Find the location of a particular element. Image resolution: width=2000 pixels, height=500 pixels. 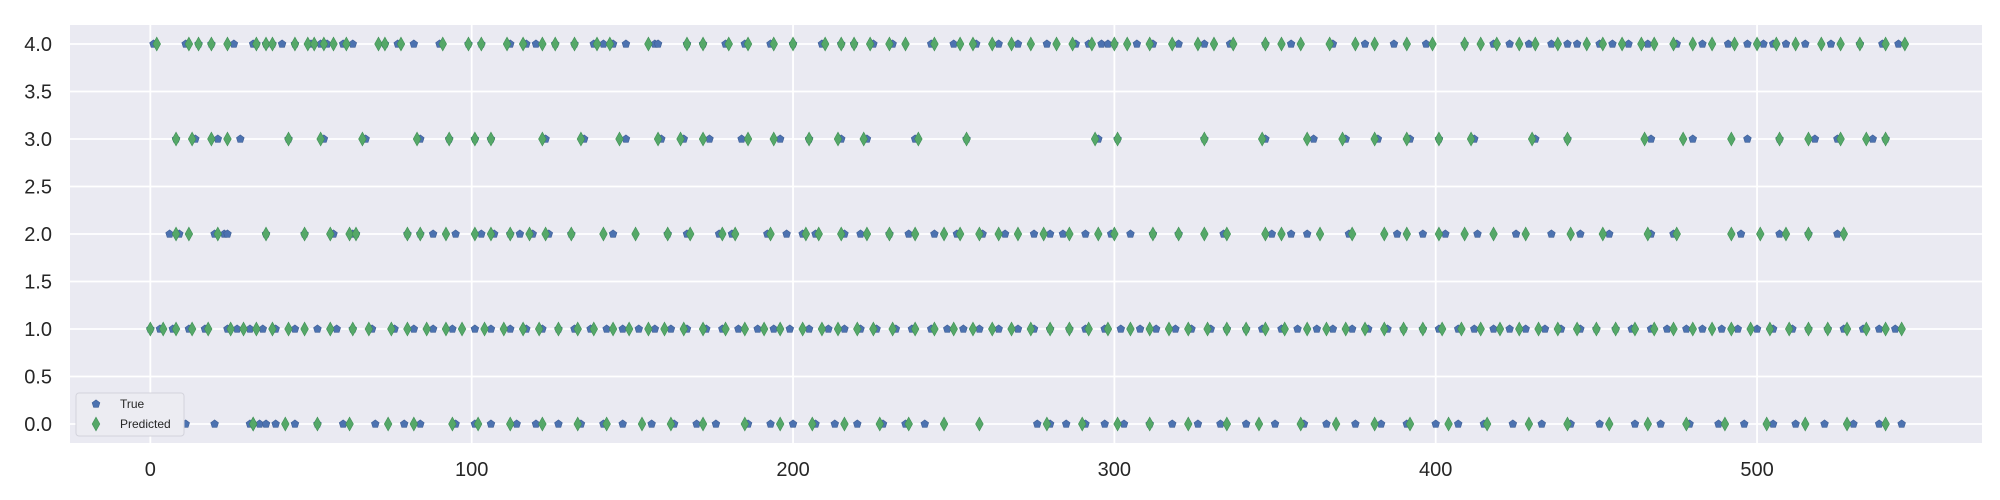

legend-symbol-true is located at coordinates (96, 403).